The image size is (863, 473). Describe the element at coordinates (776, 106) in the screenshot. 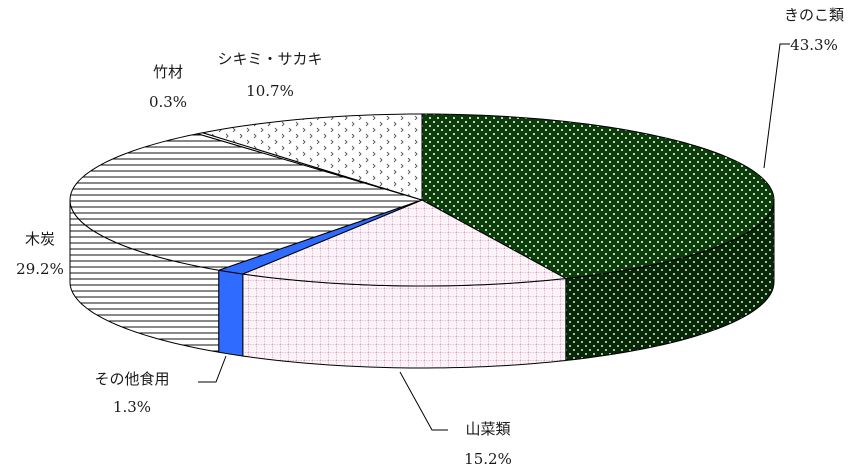

I see `leader-line-kinoko` at that location.